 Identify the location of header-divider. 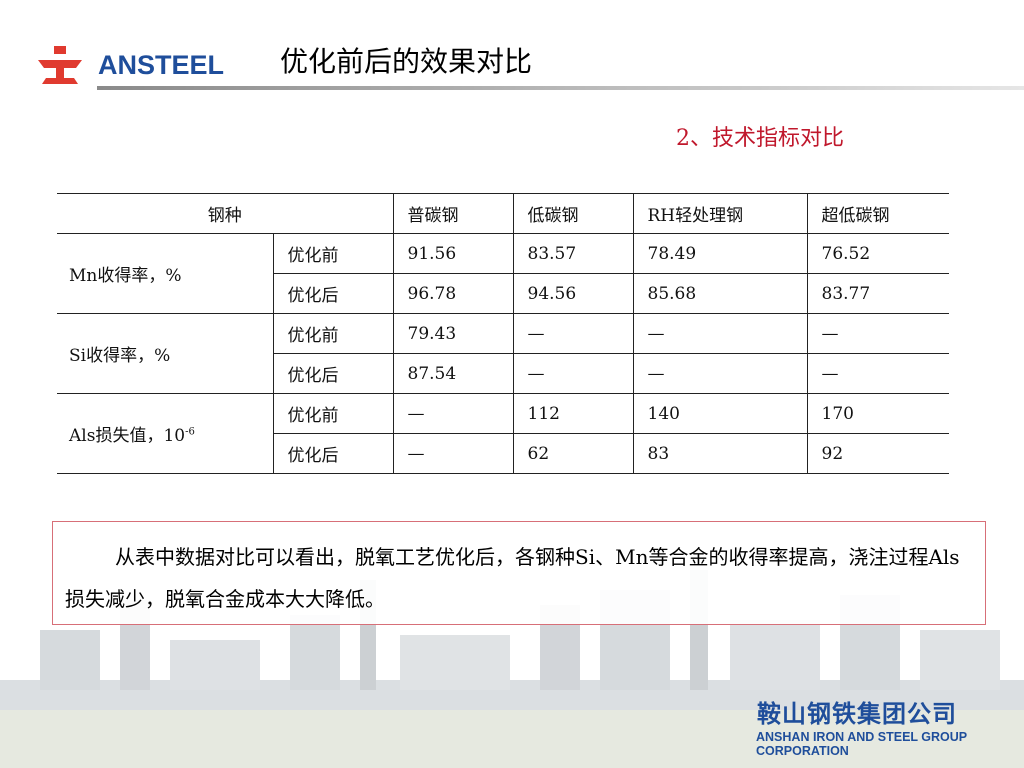
(560, 88).